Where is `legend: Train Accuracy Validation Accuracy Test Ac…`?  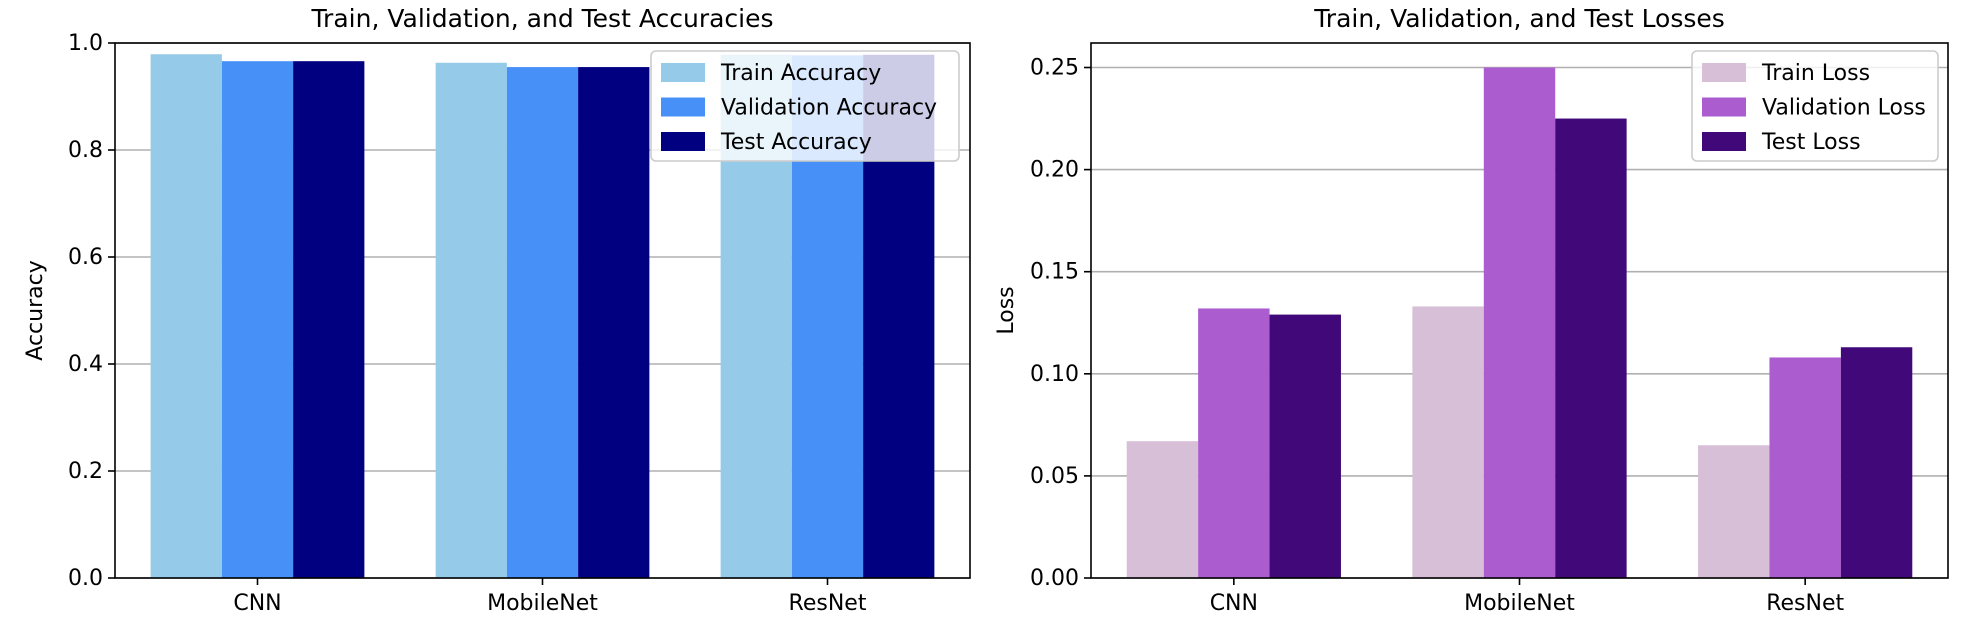
legend: Train Accuracy Validation Accuracy Test Ac… is located at coordinates (805, 106).